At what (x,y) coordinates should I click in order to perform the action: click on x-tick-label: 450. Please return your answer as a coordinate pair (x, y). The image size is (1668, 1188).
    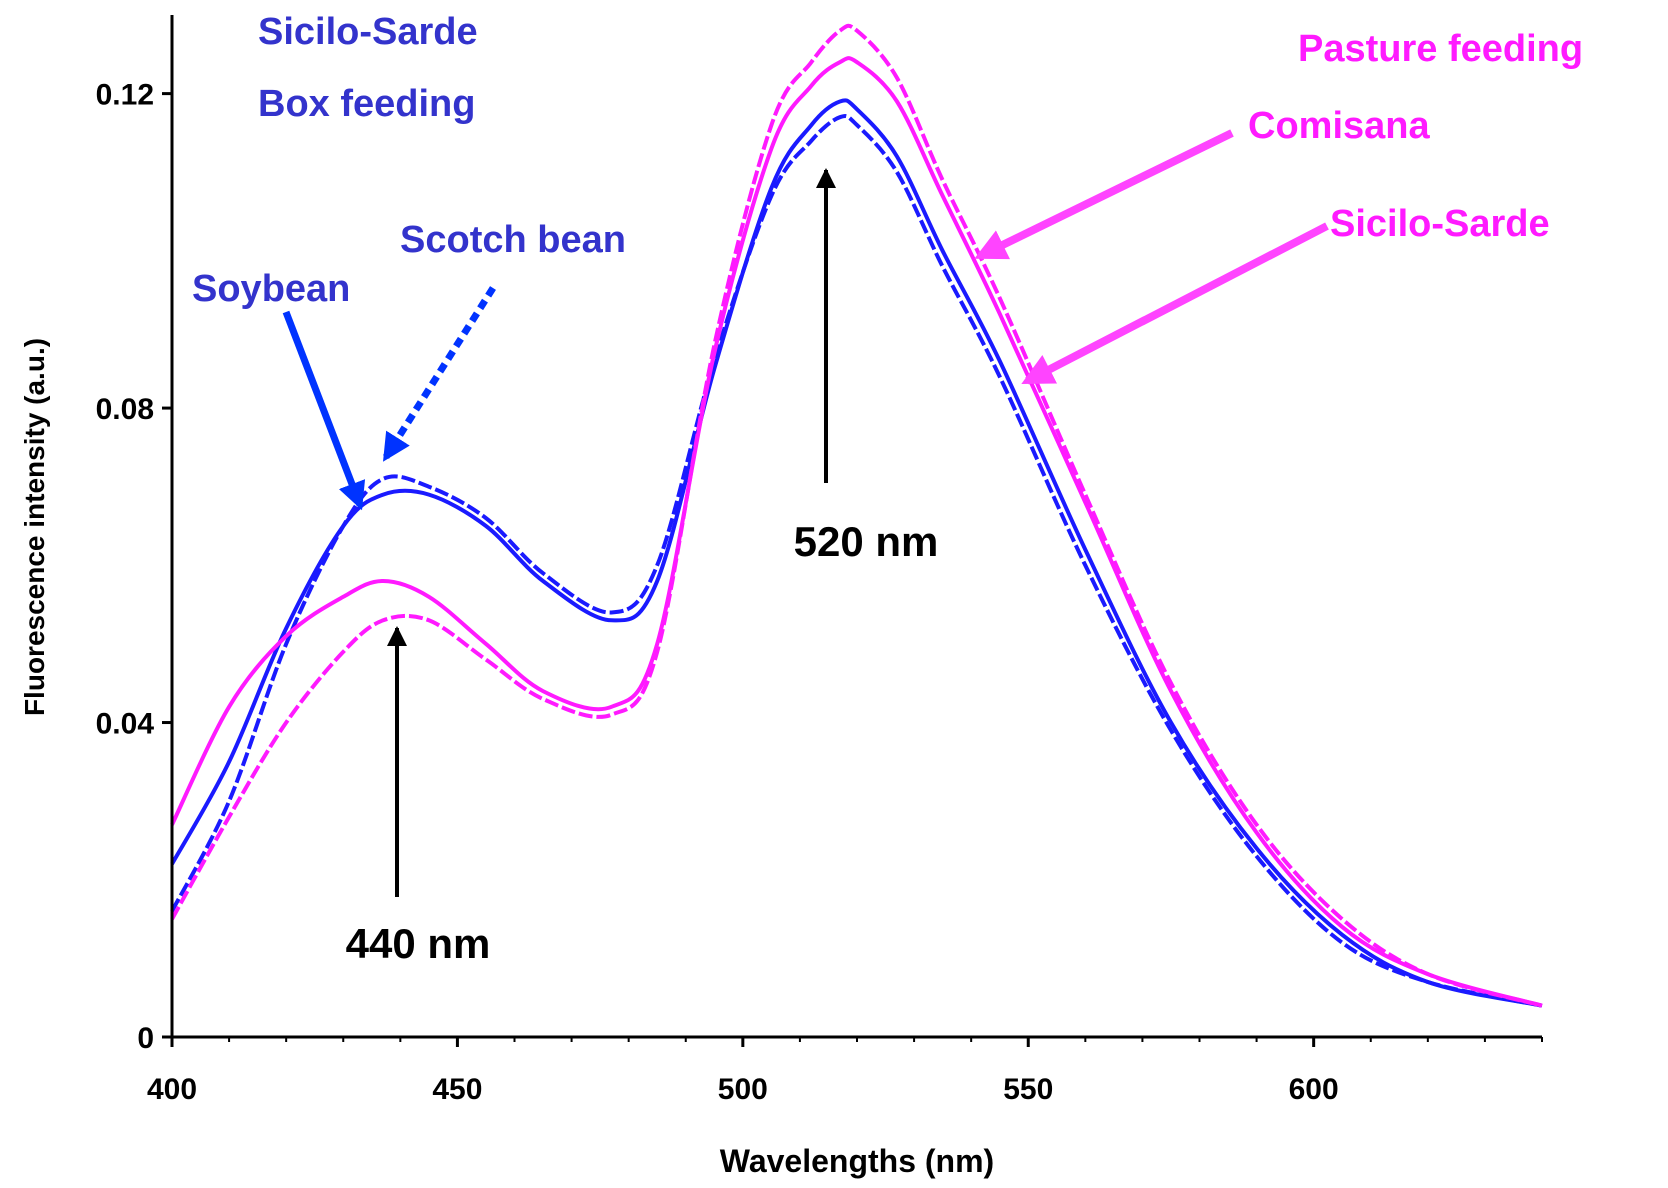
    Looking at the image, I should click on (457, 1089).